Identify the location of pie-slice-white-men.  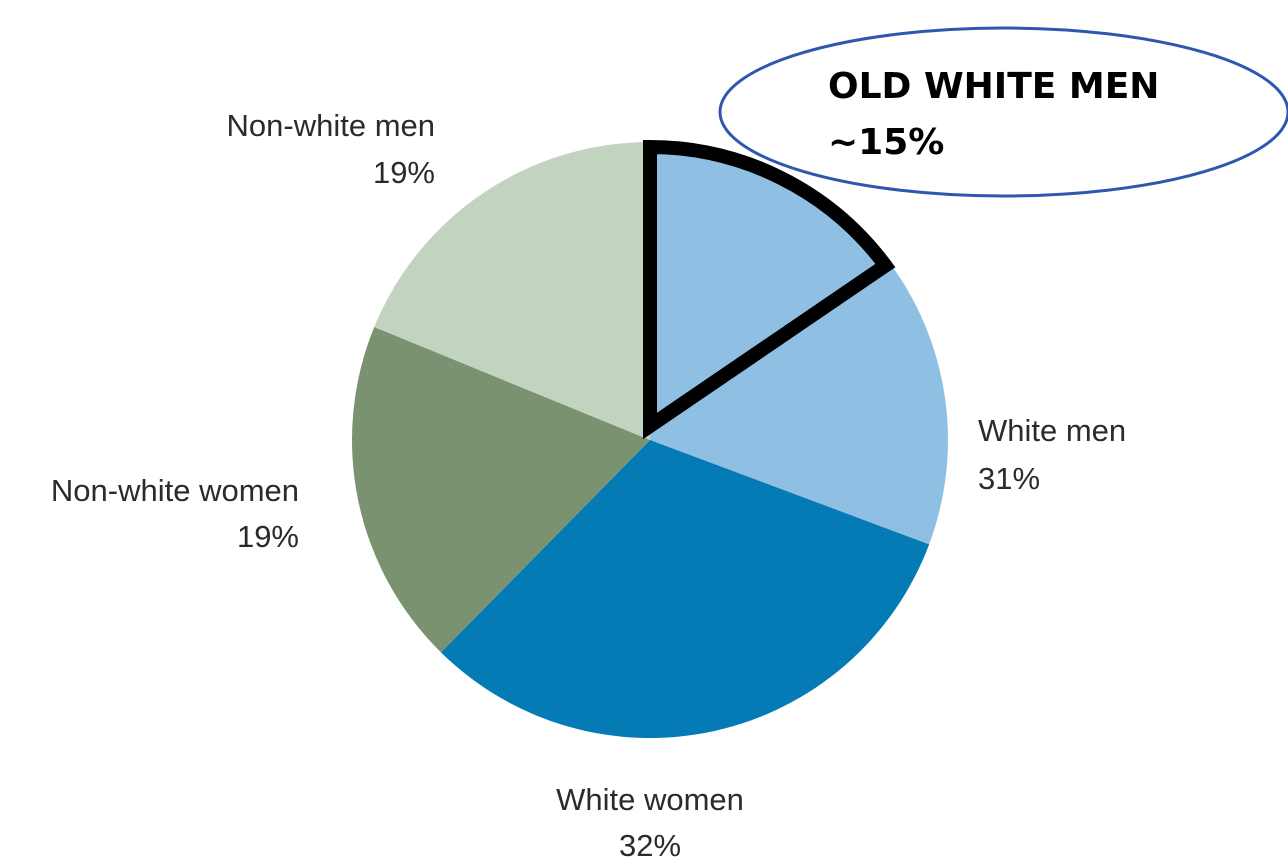
(799, 343).